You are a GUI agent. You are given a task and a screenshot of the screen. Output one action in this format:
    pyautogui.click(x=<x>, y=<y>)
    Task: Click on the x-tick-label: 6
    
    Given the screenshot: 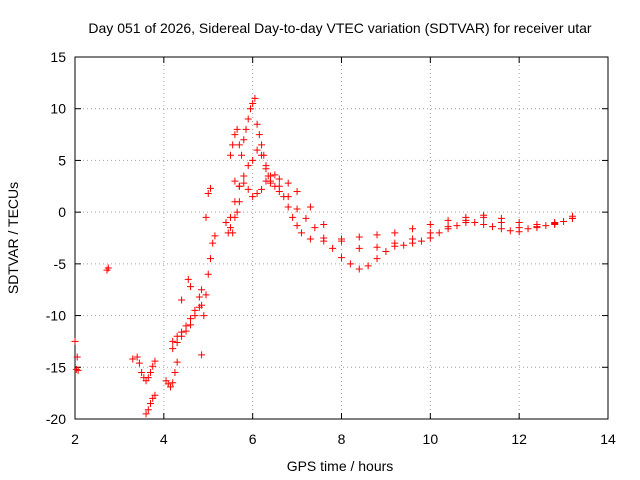 What is the action you would take?
    pyautogui.click(x=253, y=439)
    